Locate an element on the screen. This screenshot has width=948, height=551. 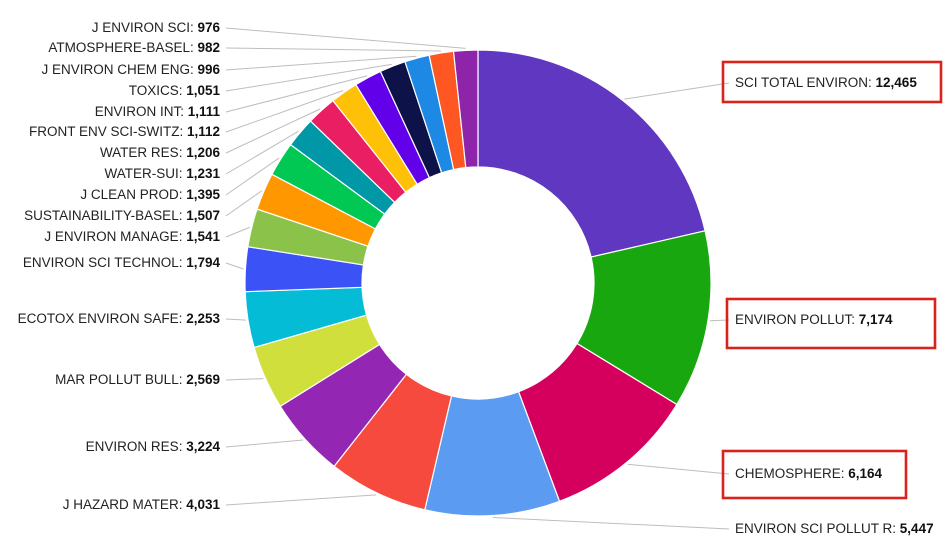
leader-sustainability-basel is located at coordinates (244, 203).